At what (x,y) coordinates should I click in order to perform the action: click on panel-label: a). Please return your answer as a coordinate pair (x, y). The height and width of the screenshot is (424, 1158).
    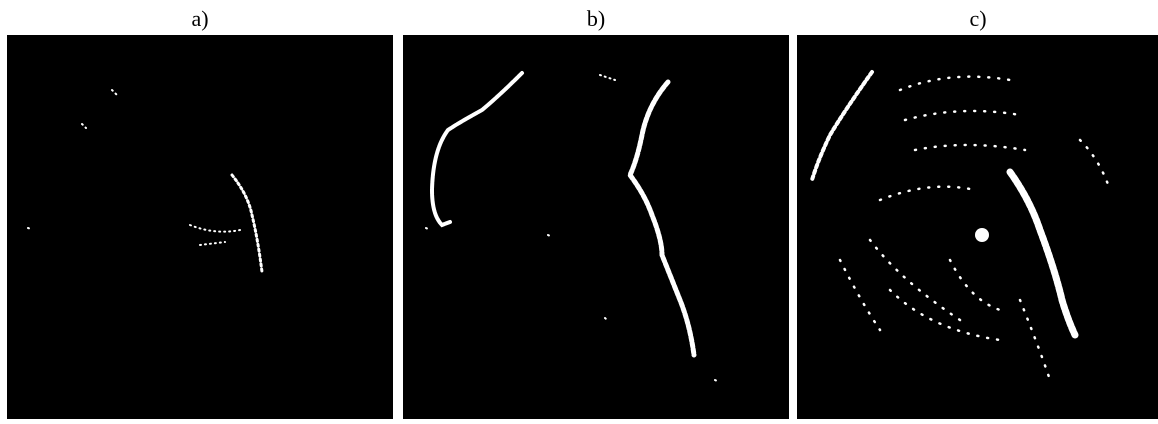
    Looking at the image, I should click on (199, 18).